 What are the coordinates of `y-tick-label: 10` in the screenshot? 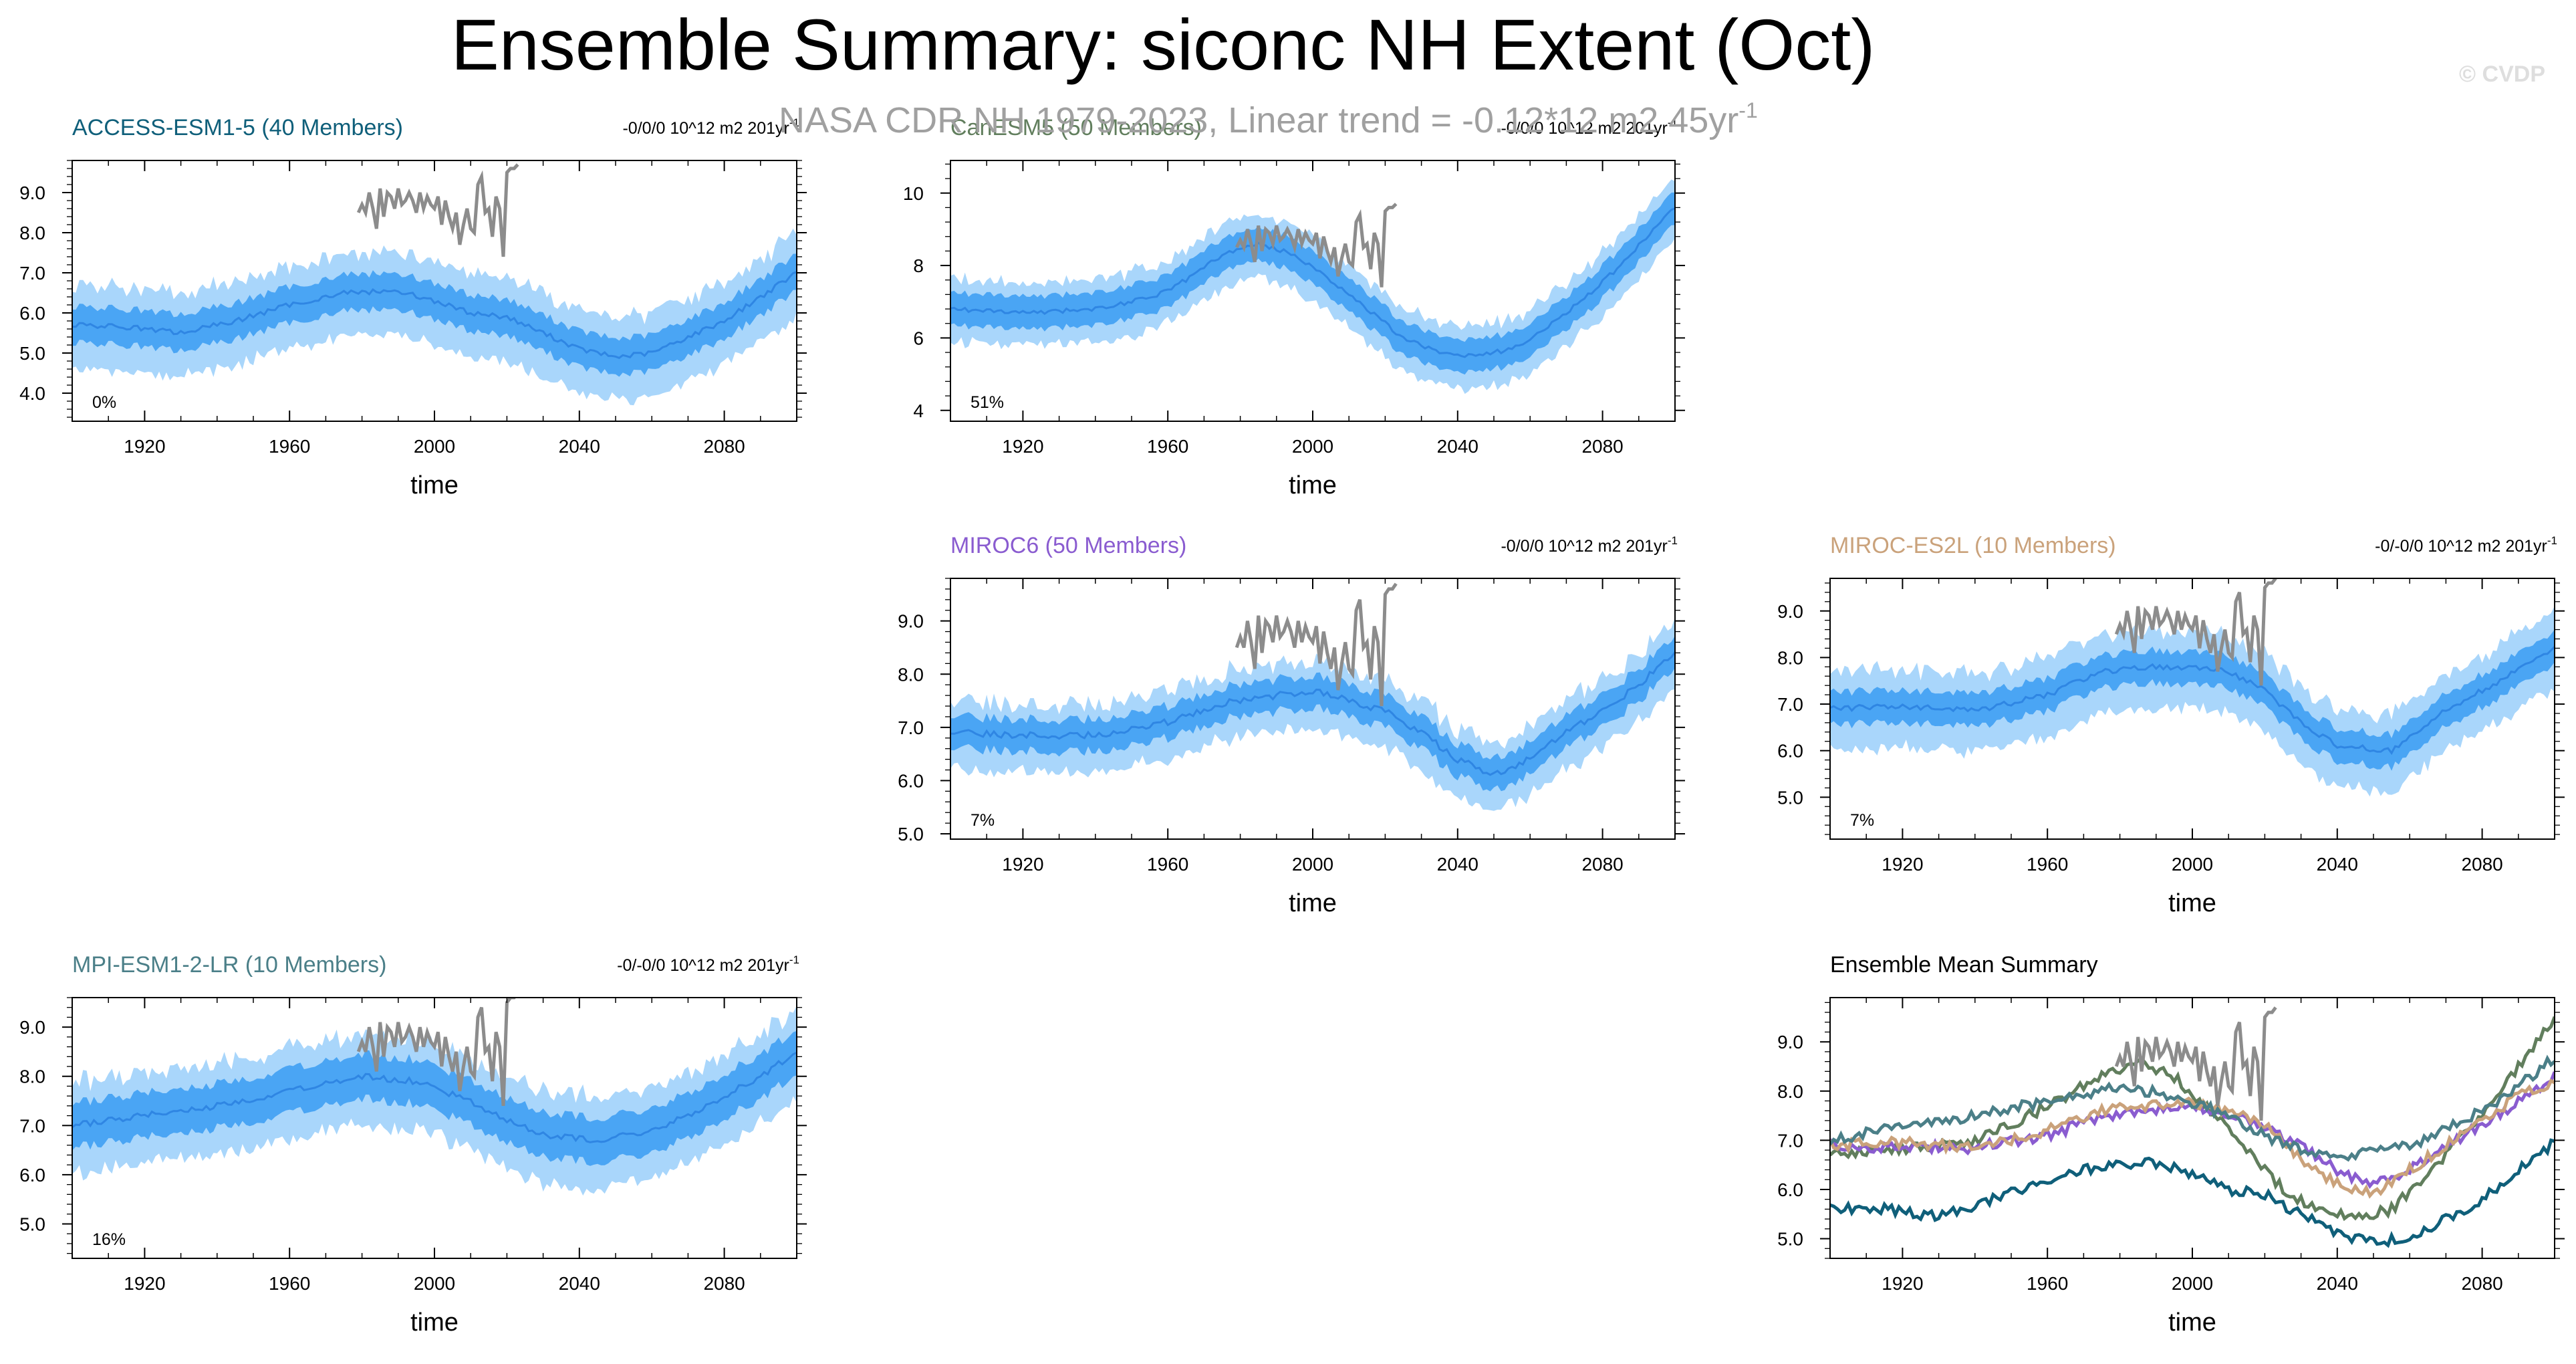 It's located at (914, 193).